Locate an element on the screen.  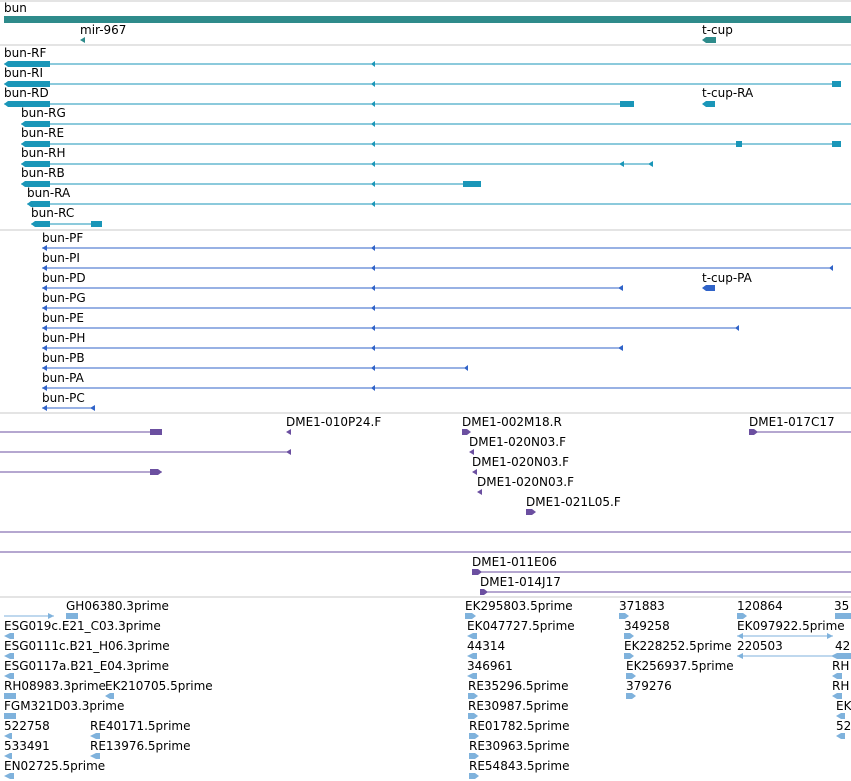
protein-label: bun-PD is located at coordinates (64, 278).